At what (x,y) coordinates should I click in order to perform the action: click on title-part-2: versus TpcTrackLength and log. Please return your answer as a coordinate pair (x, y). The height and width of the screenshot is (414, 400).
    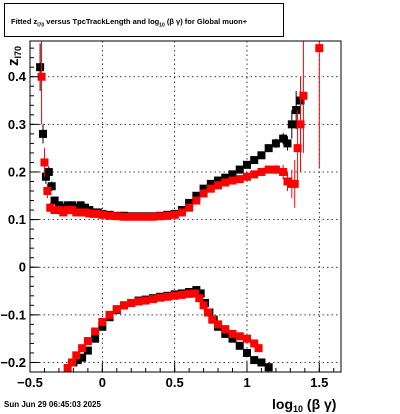
    Looking at the image, I should click on (102, 21).